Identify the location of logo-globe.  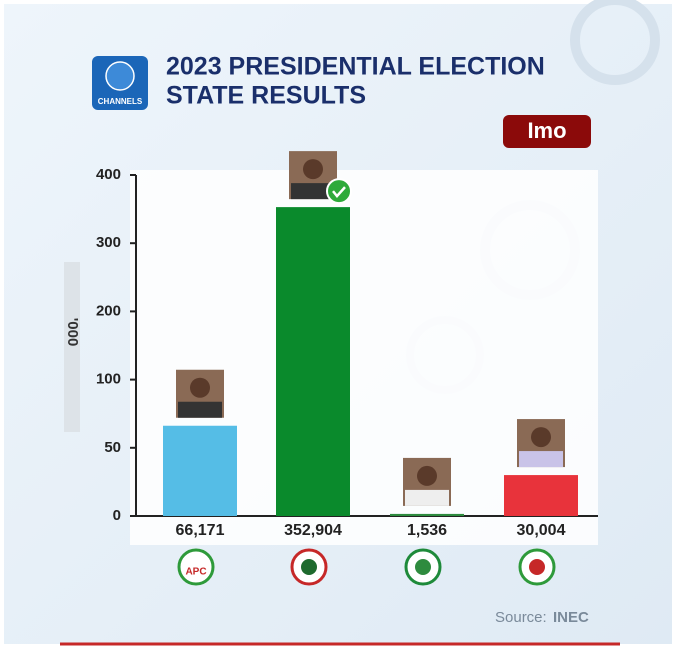
(120, 76).